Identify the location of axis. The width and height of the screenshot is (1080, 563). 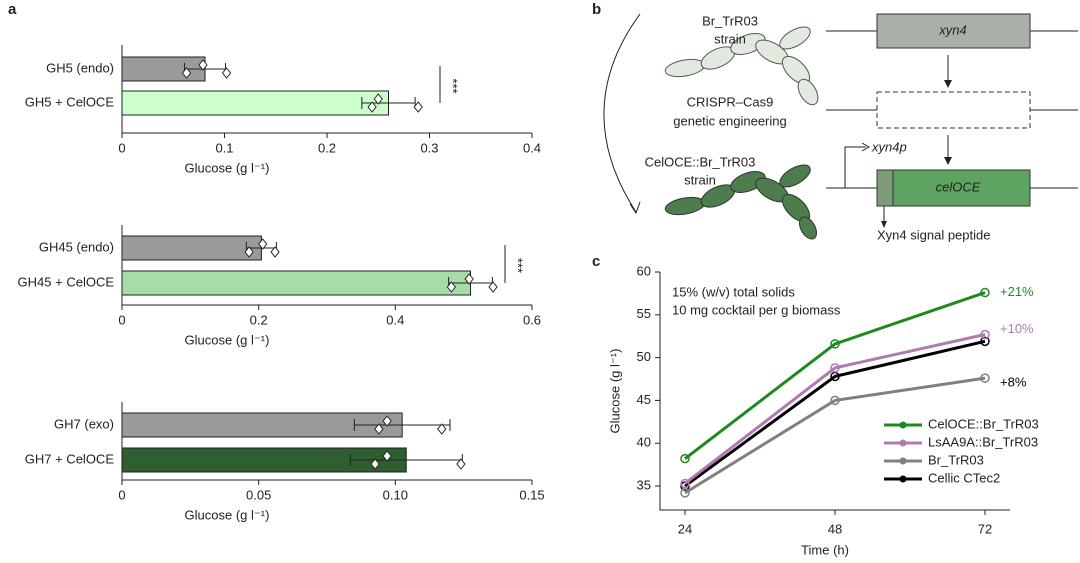
(834, 391).